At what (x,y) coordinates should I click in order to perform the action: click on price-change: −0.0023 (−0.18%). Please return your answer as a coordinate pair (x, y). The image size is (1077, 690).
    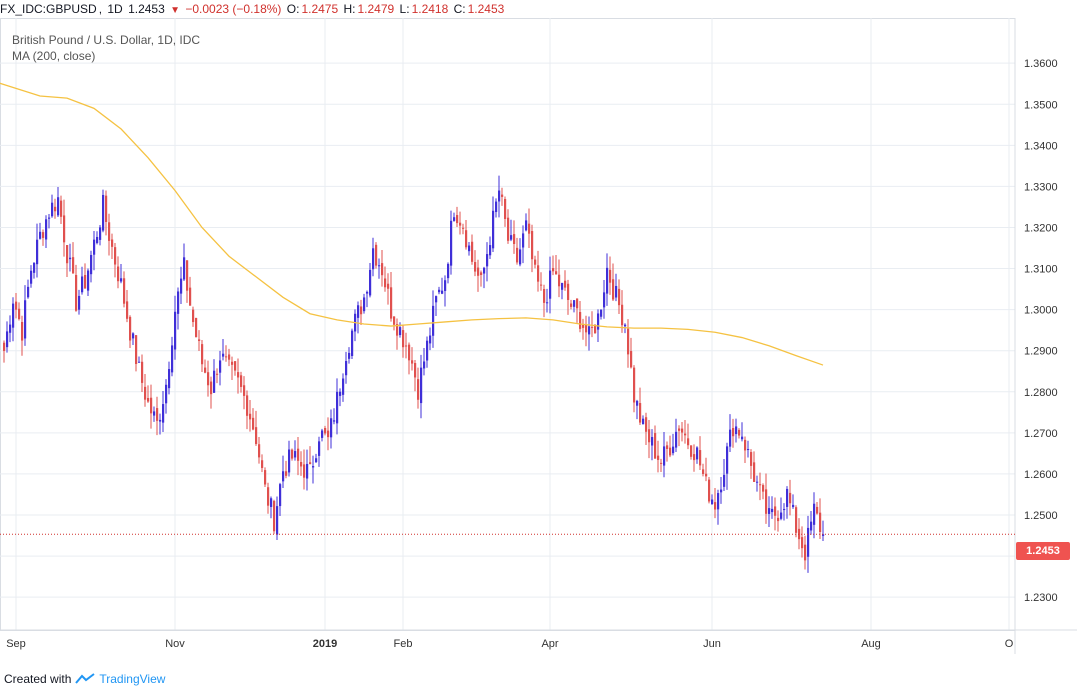
    Looking at the image, I should click on (233, 9).